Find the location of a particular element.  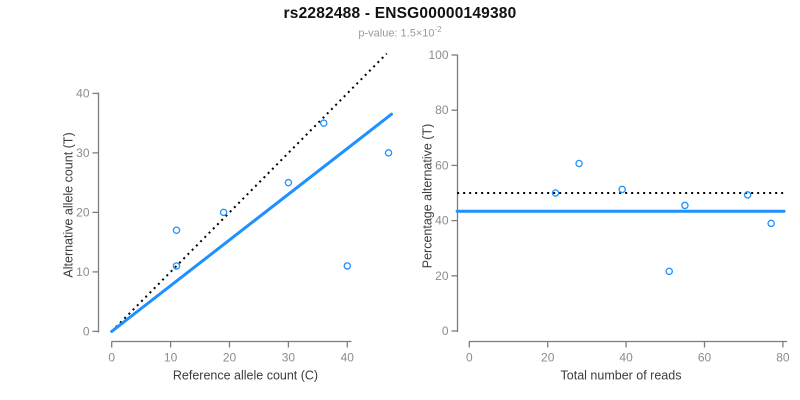

y-axis-title: Alternative allele count (T) is located at coordinates (69, 204).